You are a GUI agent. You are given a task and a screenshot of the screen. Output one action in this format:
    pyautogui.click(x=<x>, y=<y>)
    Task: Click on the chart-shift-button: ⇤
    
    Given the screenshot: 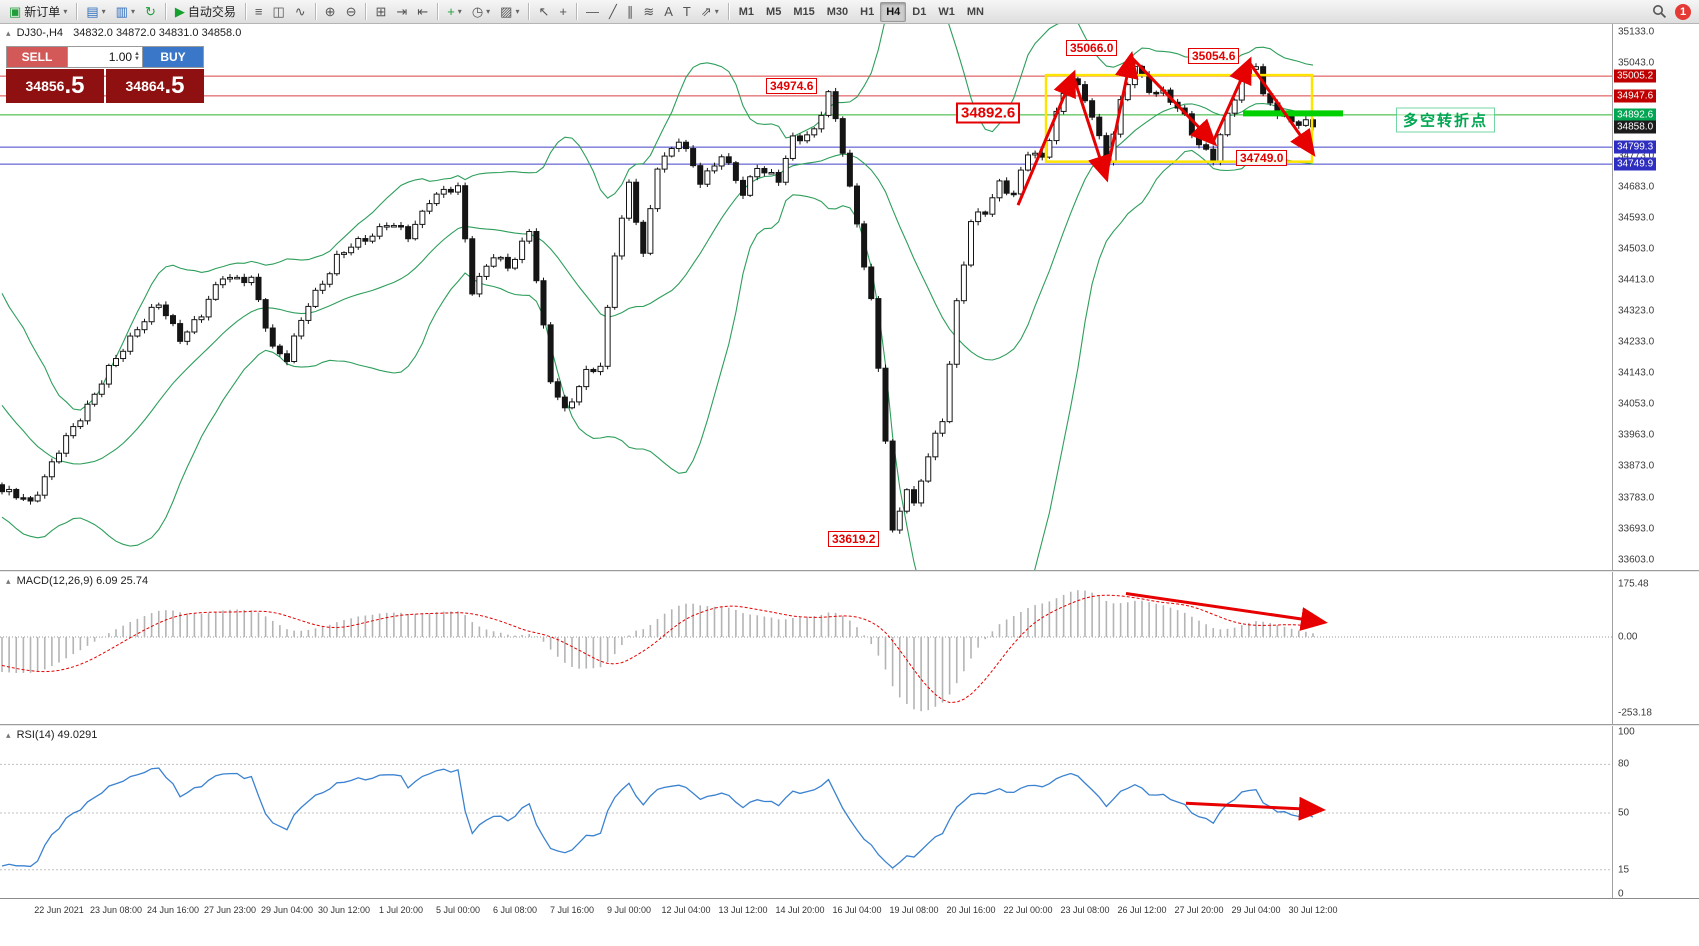 What is the action you would take?
    pyautogui.click(x=422, y=12)
    